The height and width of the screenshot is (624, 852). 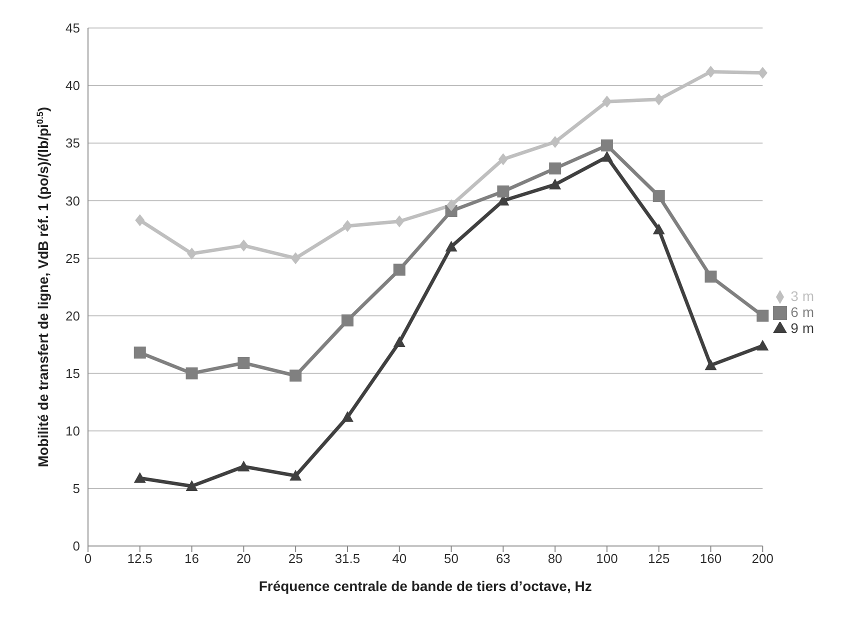 What do you see at coordinates (140, 558) in the screenshot?
I see `x-tick-label: 12.5` at bounding box center [140, 558].